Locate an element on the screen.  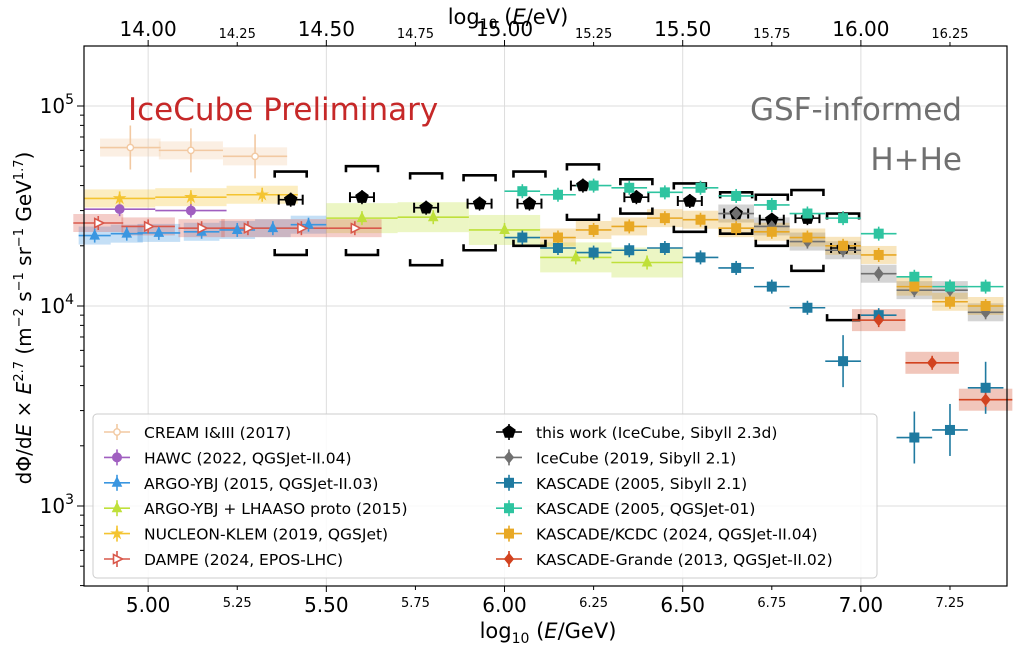
top-axis-title: log10 (E/eV) is located at coordinates (508, 19).